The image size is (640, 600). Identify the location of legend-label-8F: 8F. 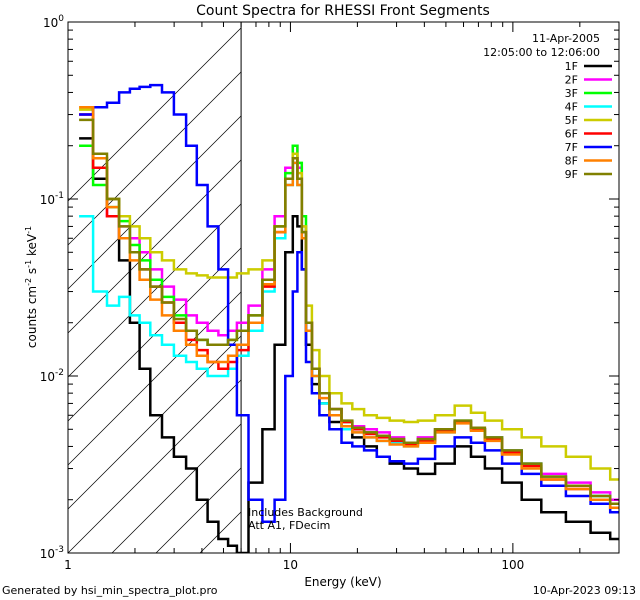
(571, 161).